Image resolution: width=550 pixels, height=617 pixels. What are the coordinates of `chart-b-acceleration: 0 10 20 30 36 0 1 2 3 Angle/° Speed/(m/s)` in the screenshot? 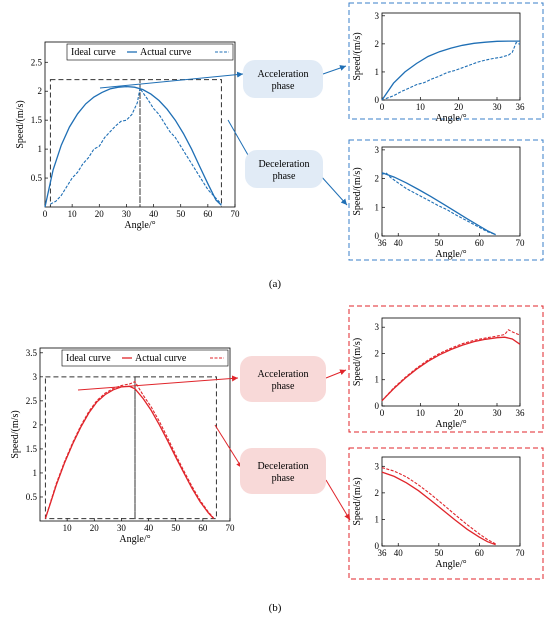 It's located at (439, 373).